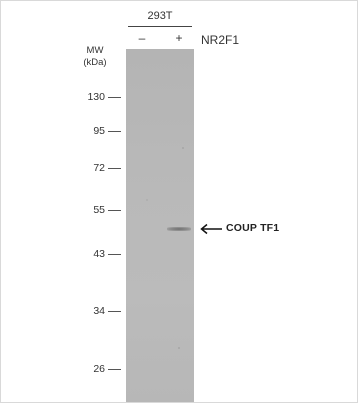 Image resolution: width=358 pixels, height=403 pixels. I want to click on arrow-left-icon, so click(211, 229).